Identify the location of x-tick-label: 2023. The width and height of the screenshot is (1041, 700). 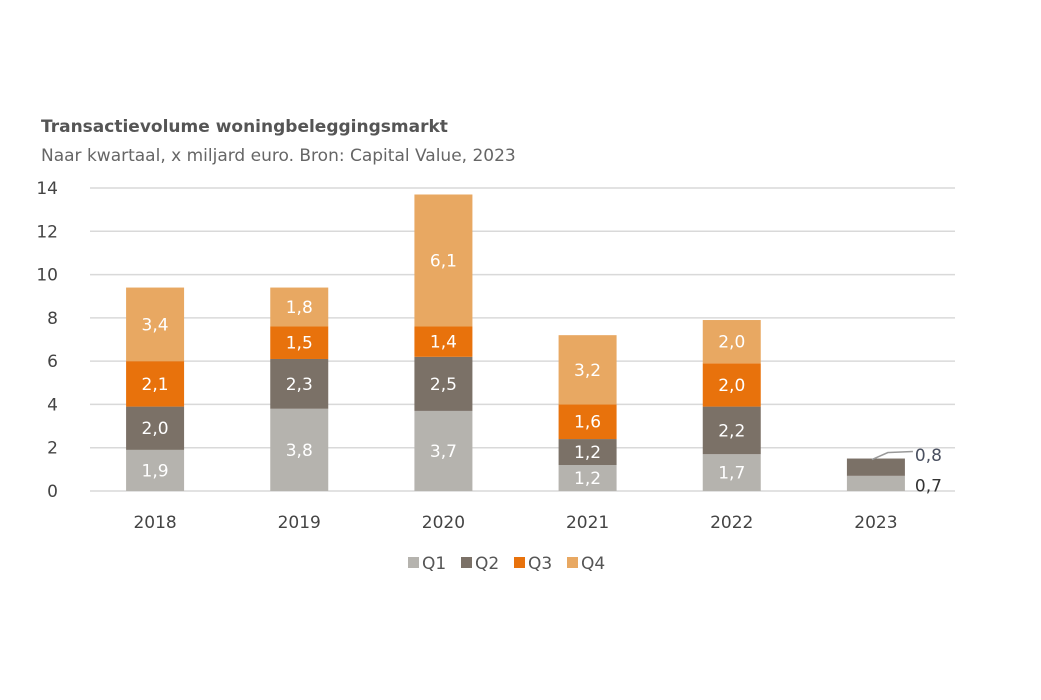
(875, 523).